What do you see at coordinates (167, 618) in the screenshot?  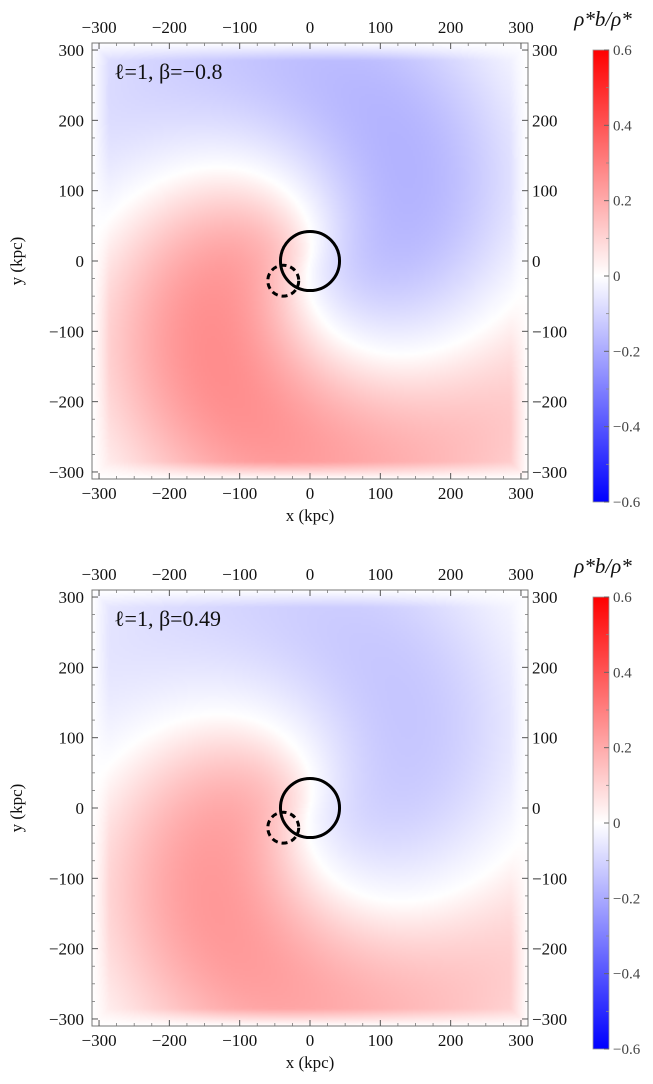 I see `panel-annotation: ℓ=1, β=0.49` at bounding box center [167, 618].